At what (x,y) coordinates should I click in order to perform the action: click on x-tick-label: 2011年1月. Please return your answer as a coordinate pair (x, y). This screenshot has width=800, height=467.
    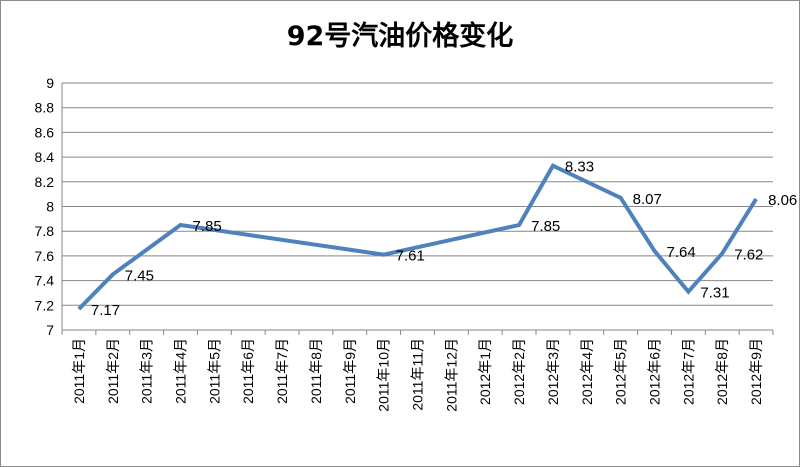
    Looking at the image, I should click on (79, 371).